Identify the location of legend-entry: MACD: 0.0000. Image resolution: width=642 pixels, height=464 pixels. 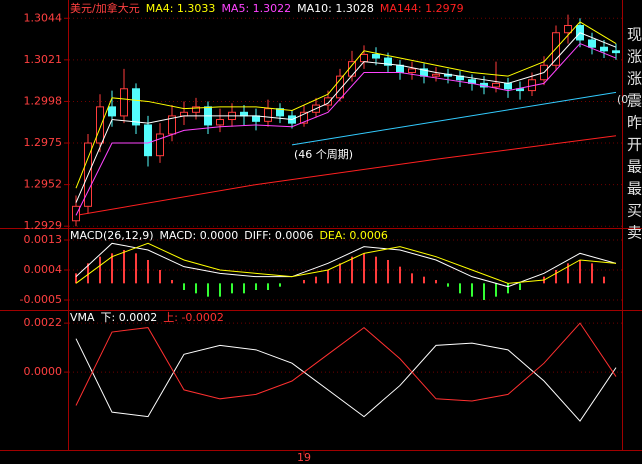
(199, 235).